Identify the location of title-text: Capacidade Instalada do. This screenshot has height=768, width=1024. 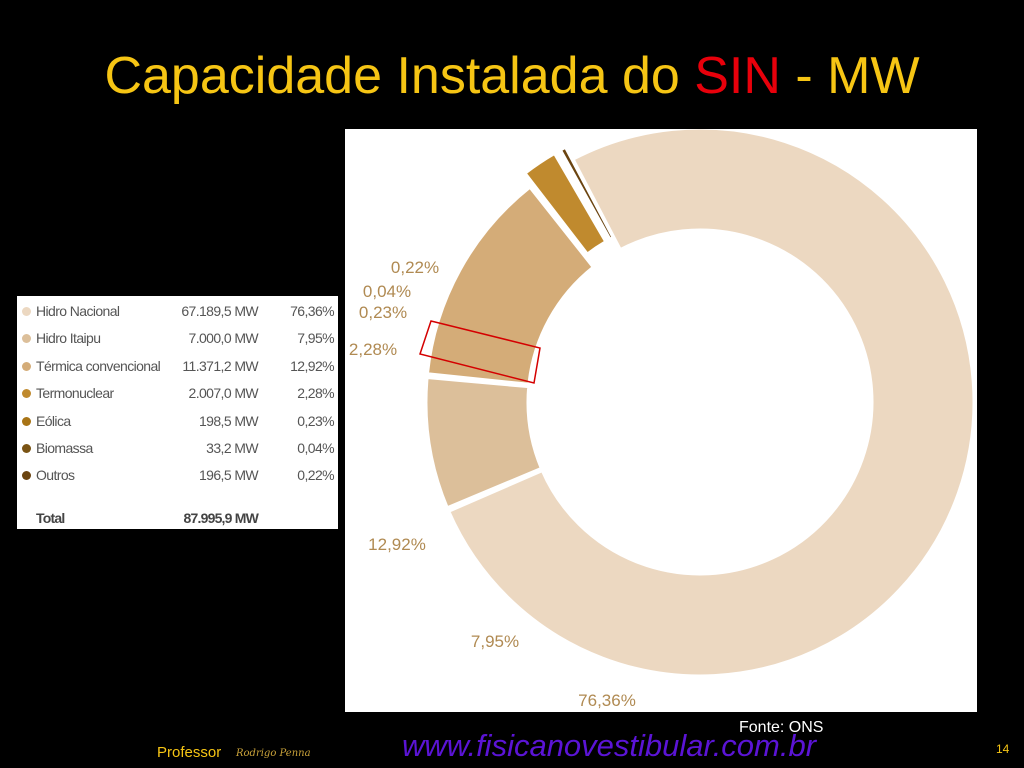
(399, 76).